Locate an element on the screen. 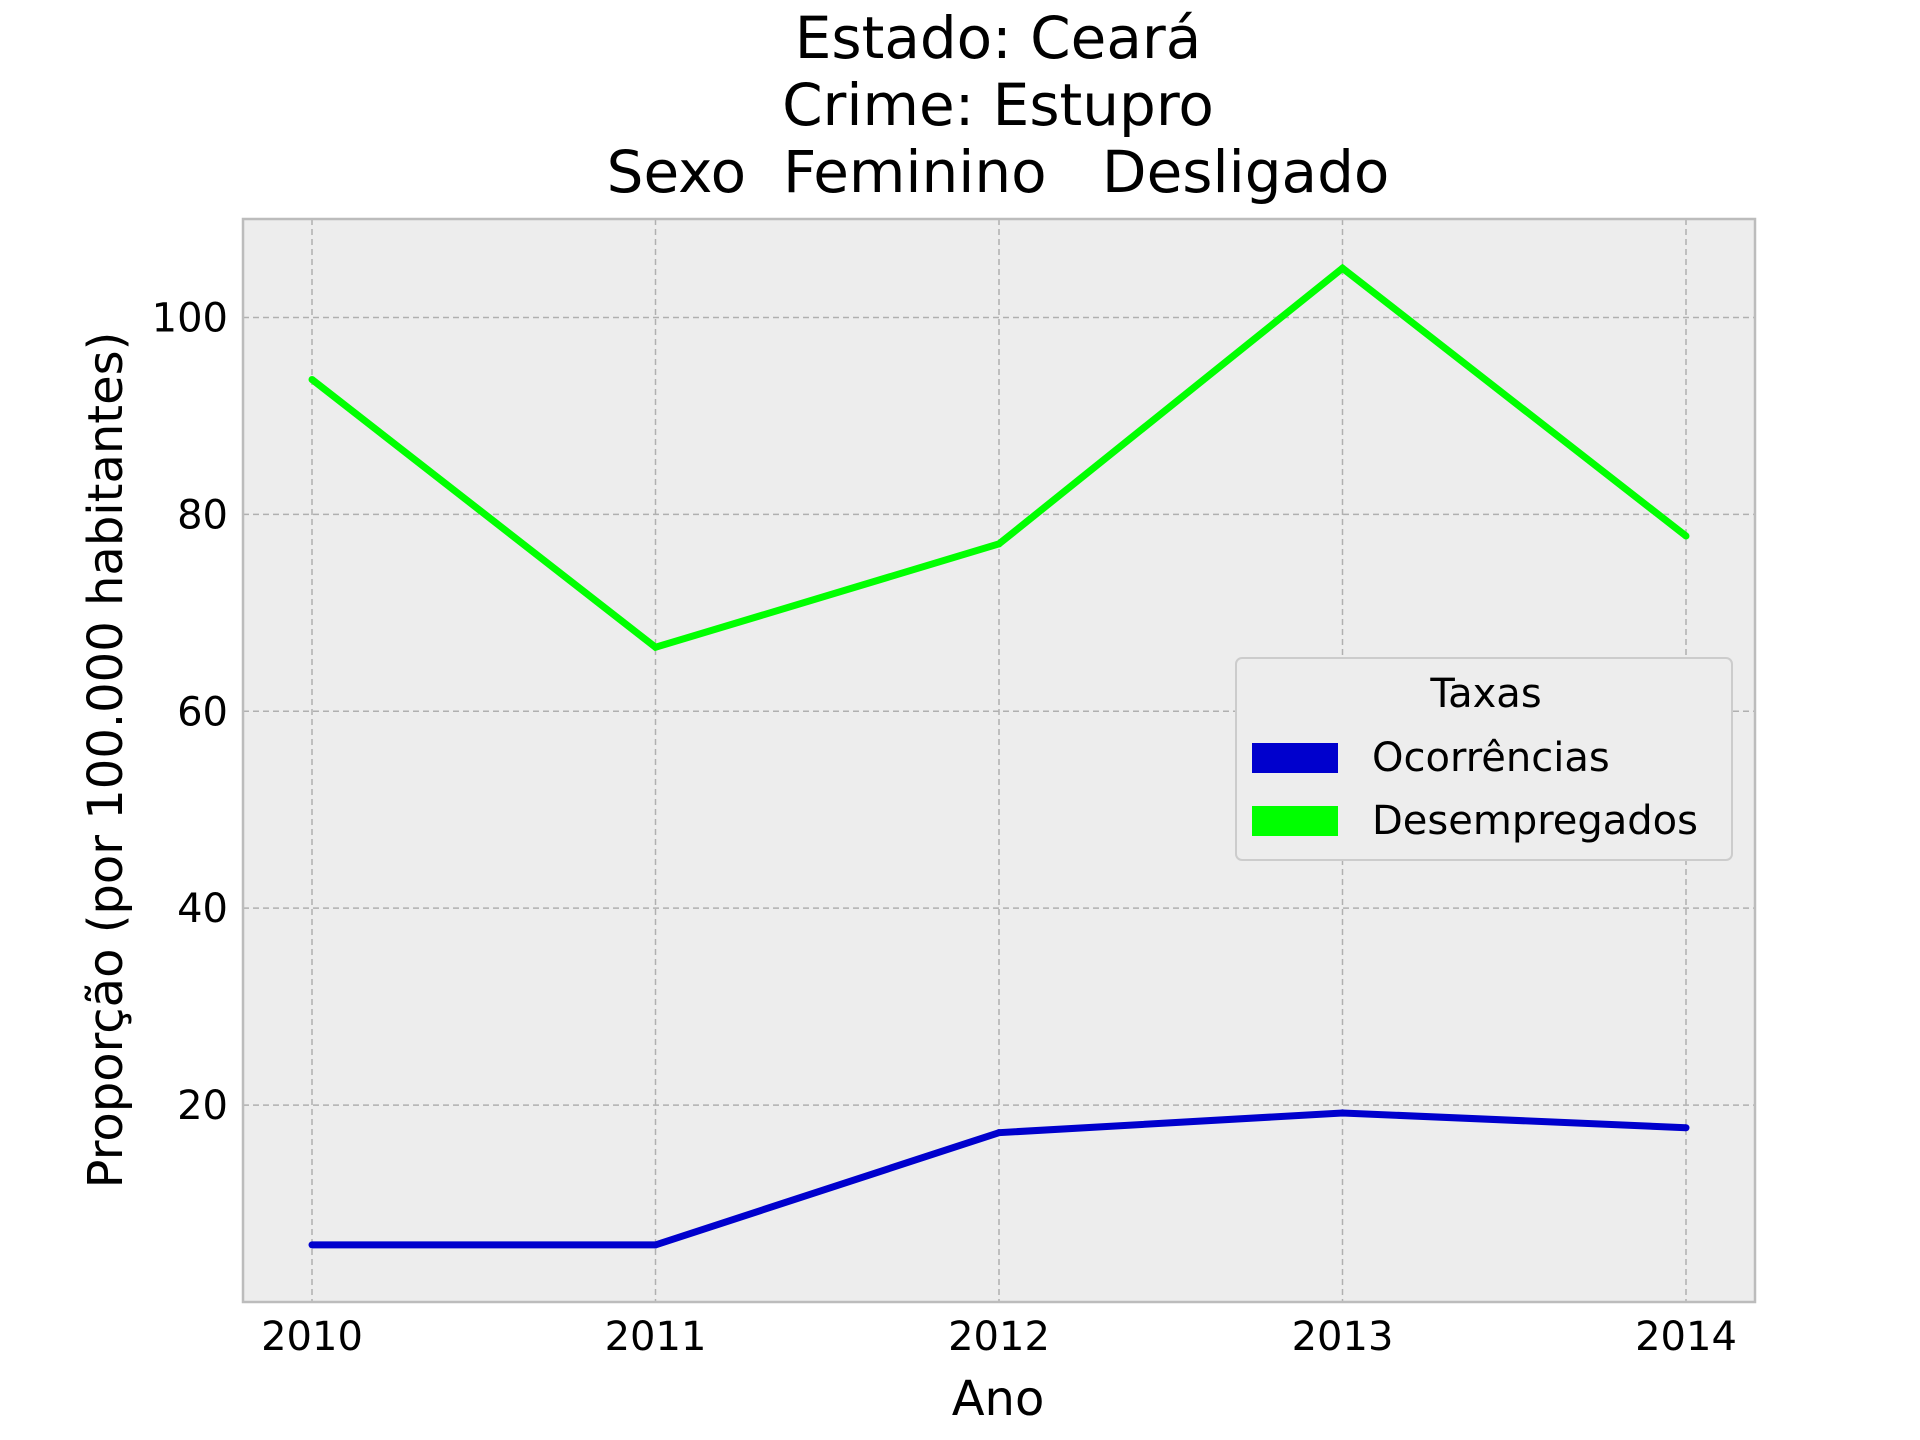 This screenshot has width=1920, height=1440. legend: Taxas Ocorrências Desempregados is located at coordinates (1484, 759).